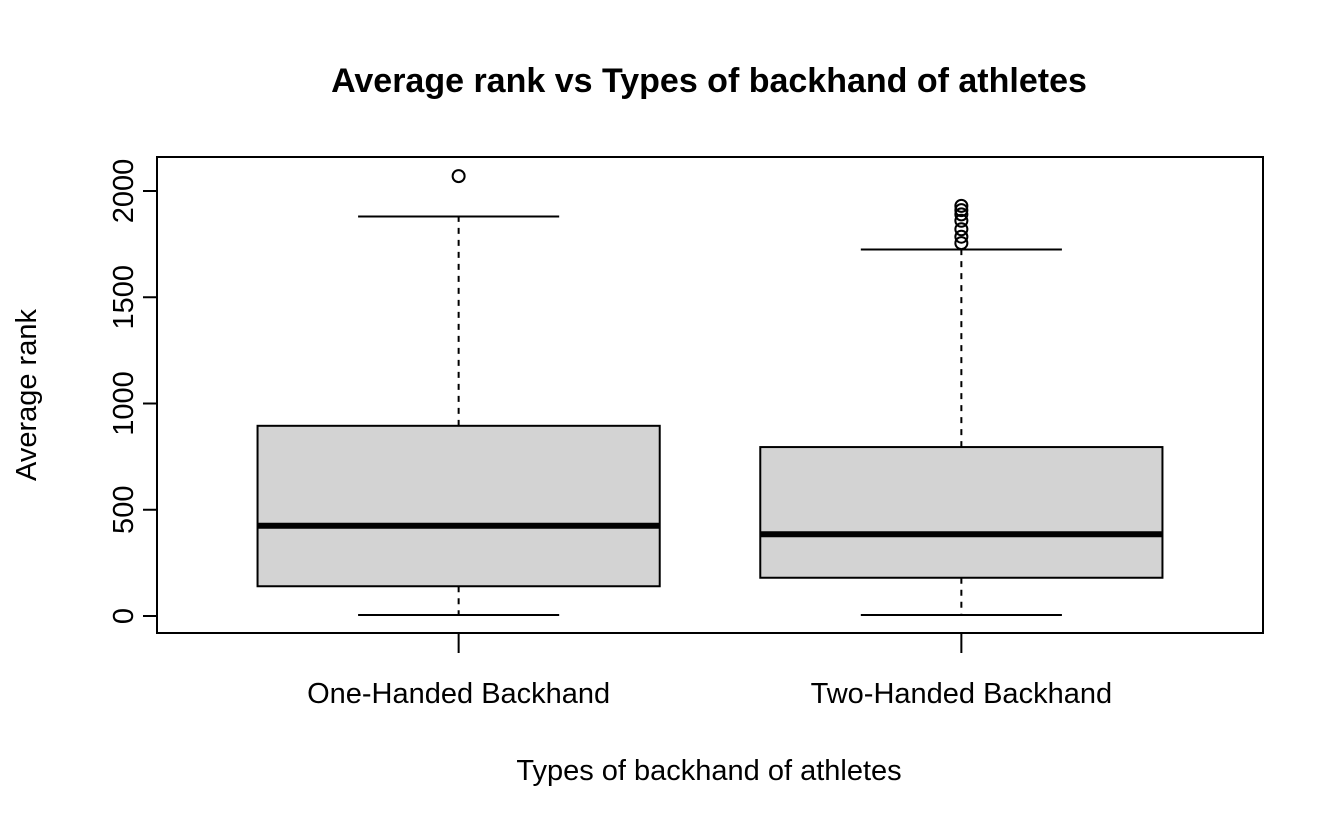  What do you see at coordinates (124, 616) in the screenshot?
I see `y-tick-label: 0` at bounding box center [124, 616].